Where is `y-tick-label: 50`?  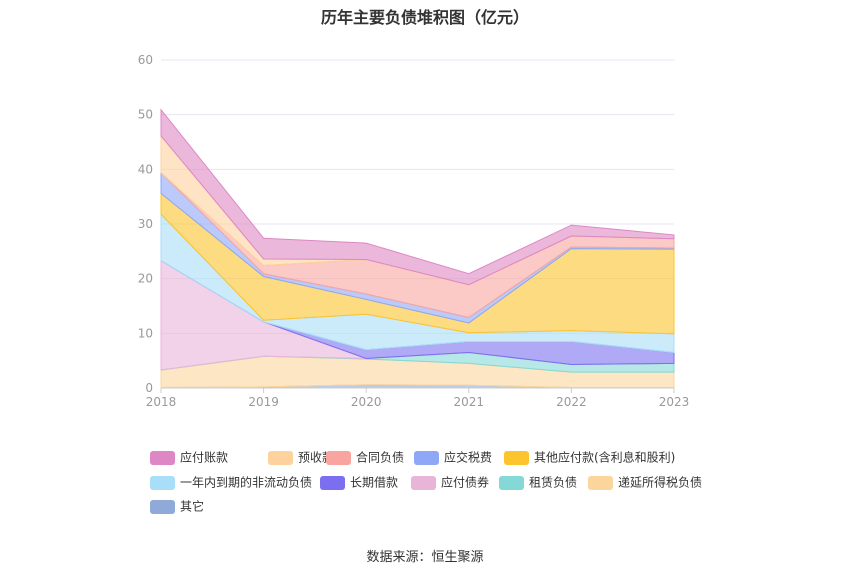 y-tick-label: 50 is located at coordinates (145, 115).